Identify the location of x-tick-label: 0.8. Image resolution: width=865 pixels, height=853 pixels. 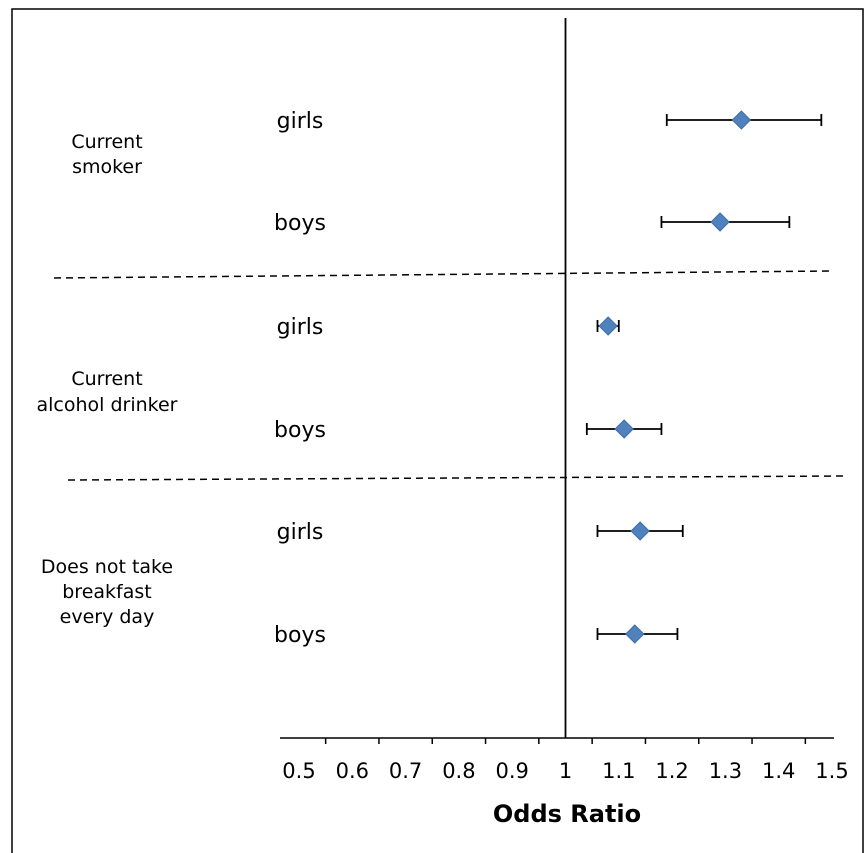
(458, 771).